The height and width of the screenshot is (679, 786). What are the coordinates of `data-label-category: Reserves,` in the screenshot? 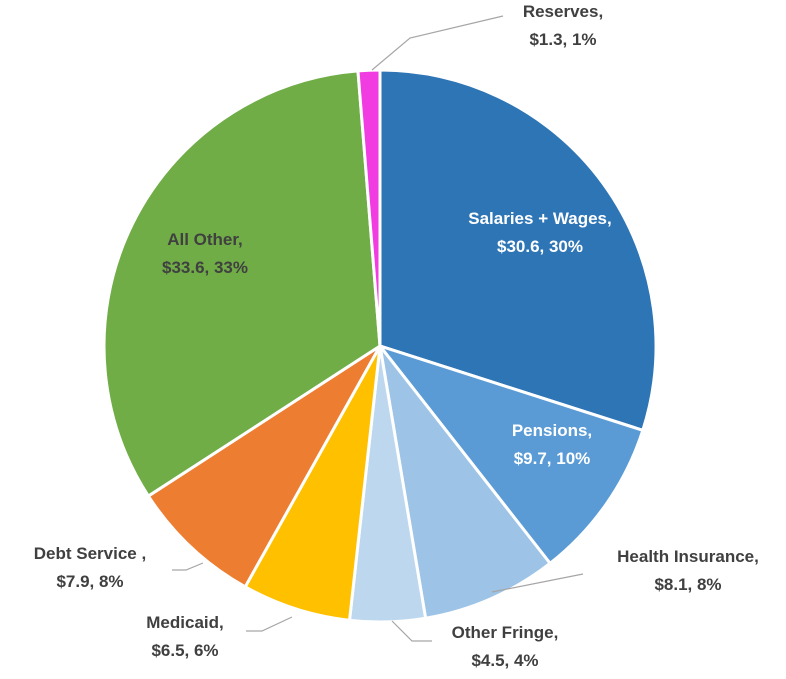 It's located at (563, 11).